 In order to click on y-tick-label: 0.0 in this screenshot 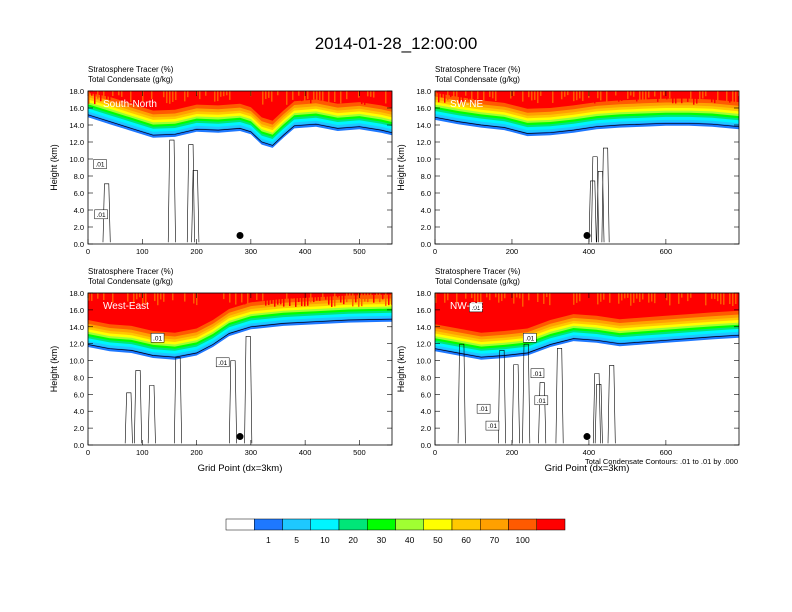, I will do `click(79, 244)`.